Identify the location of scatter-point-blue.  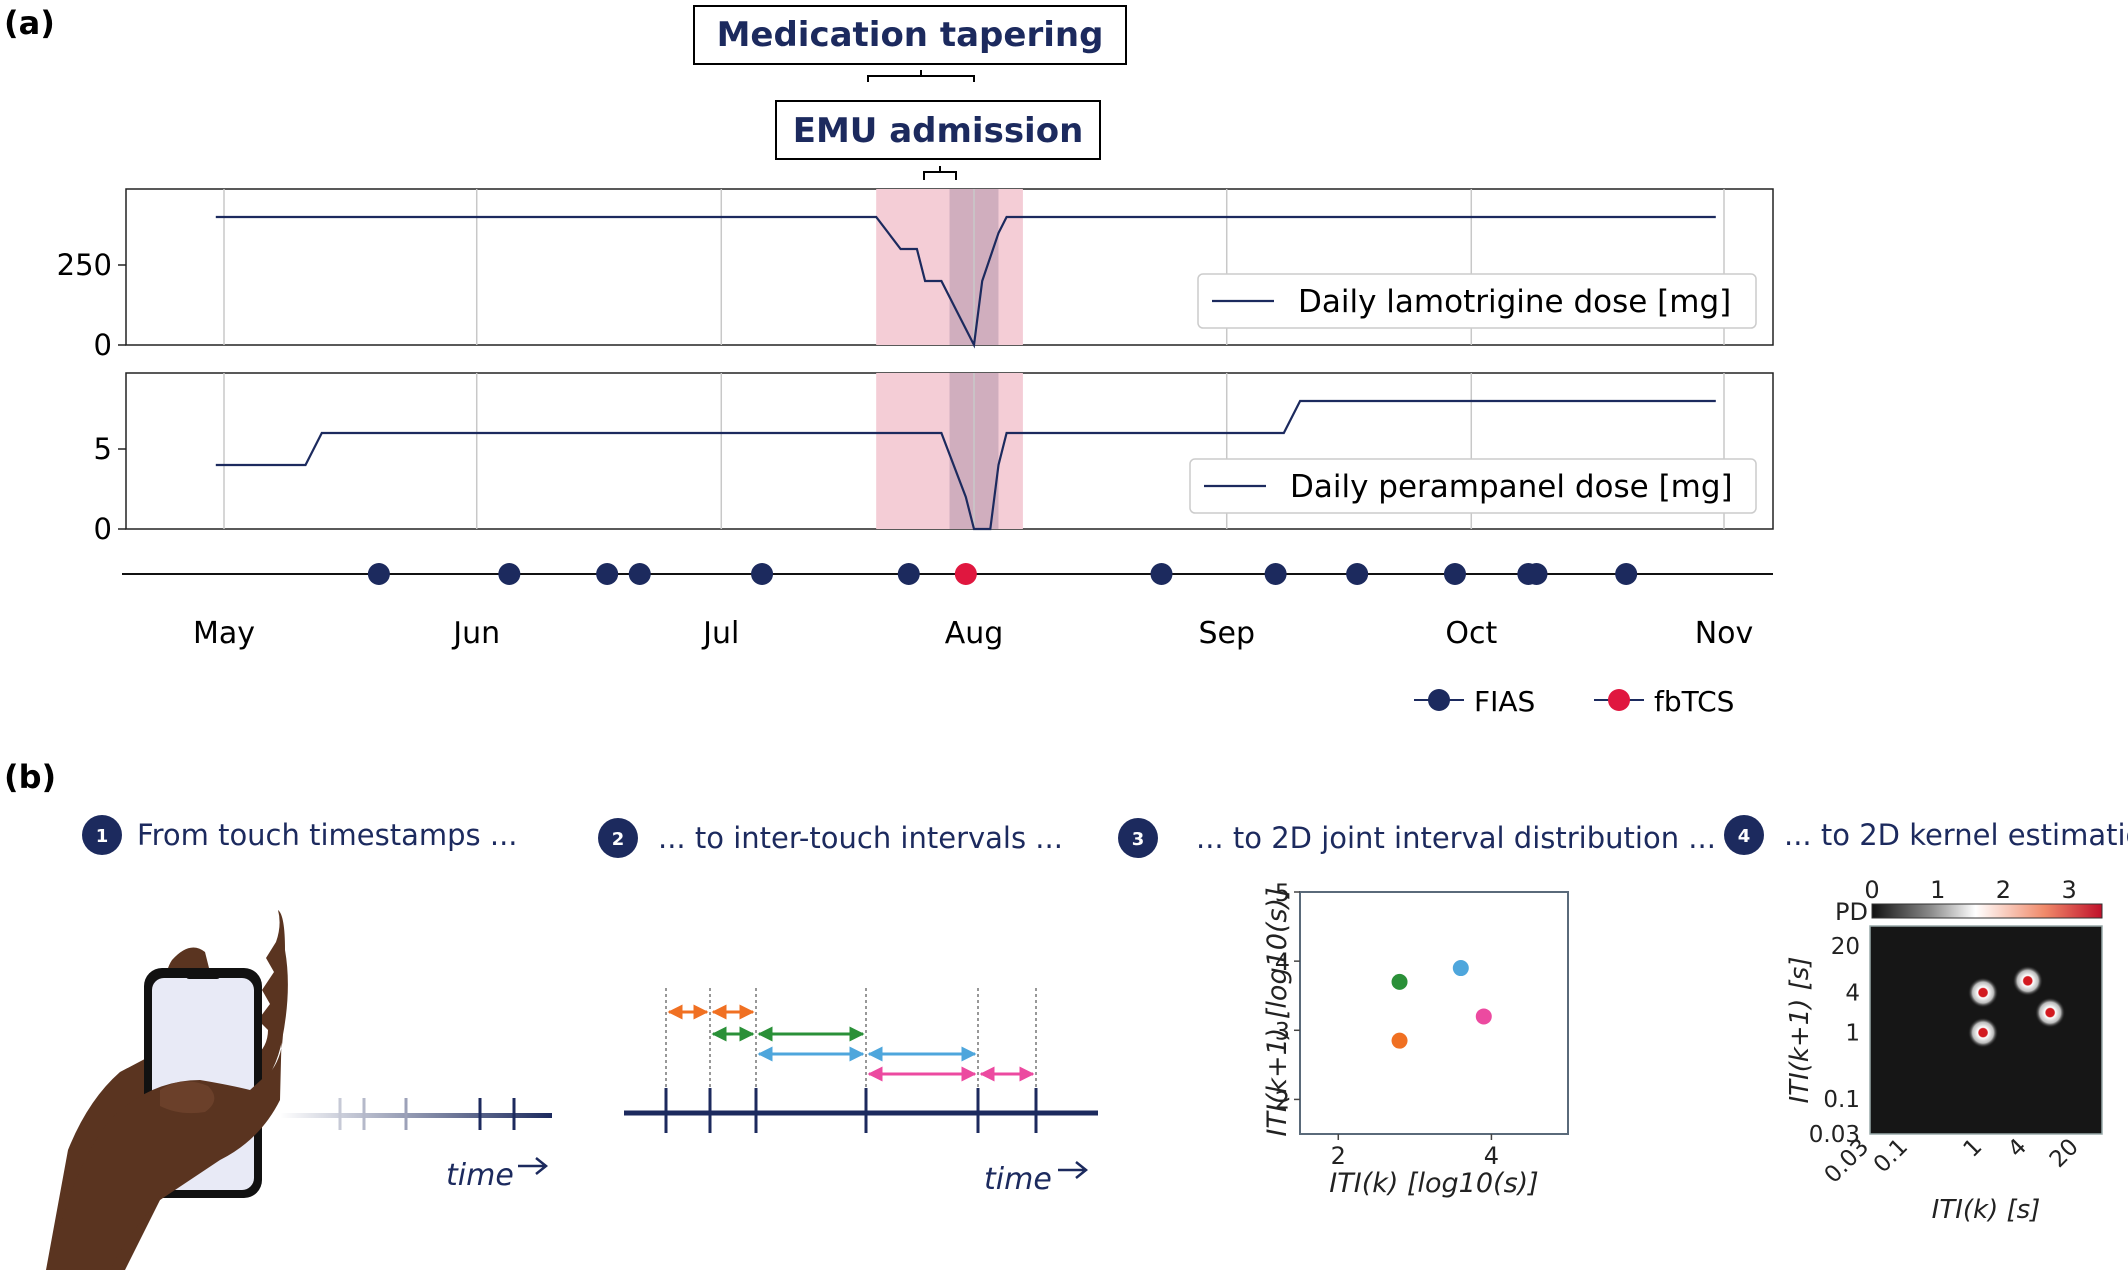
(1460, 968).